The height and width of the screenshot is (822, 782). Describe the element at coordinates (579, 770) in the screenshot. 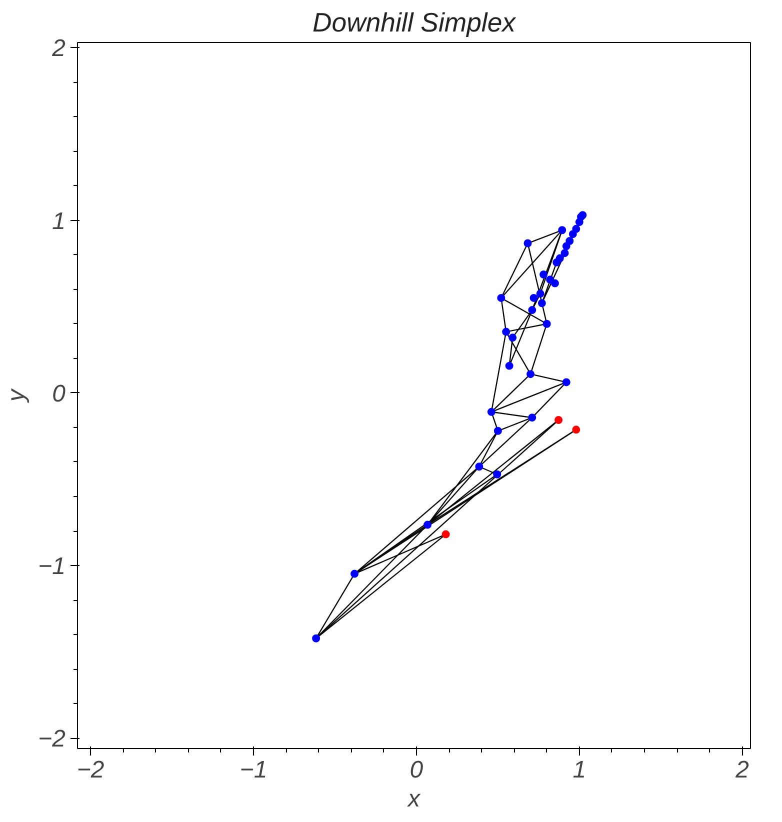

I see `x-tick-label: 1` at that location.